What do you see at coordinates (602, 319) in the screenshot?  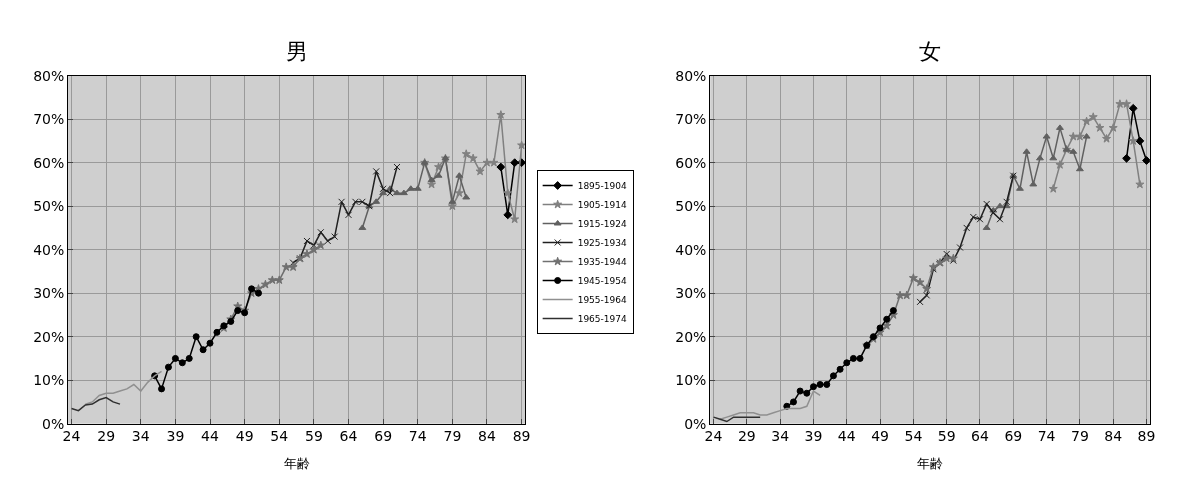 I see `legend-label: 1965-1974` at bounding box center [602, 319].